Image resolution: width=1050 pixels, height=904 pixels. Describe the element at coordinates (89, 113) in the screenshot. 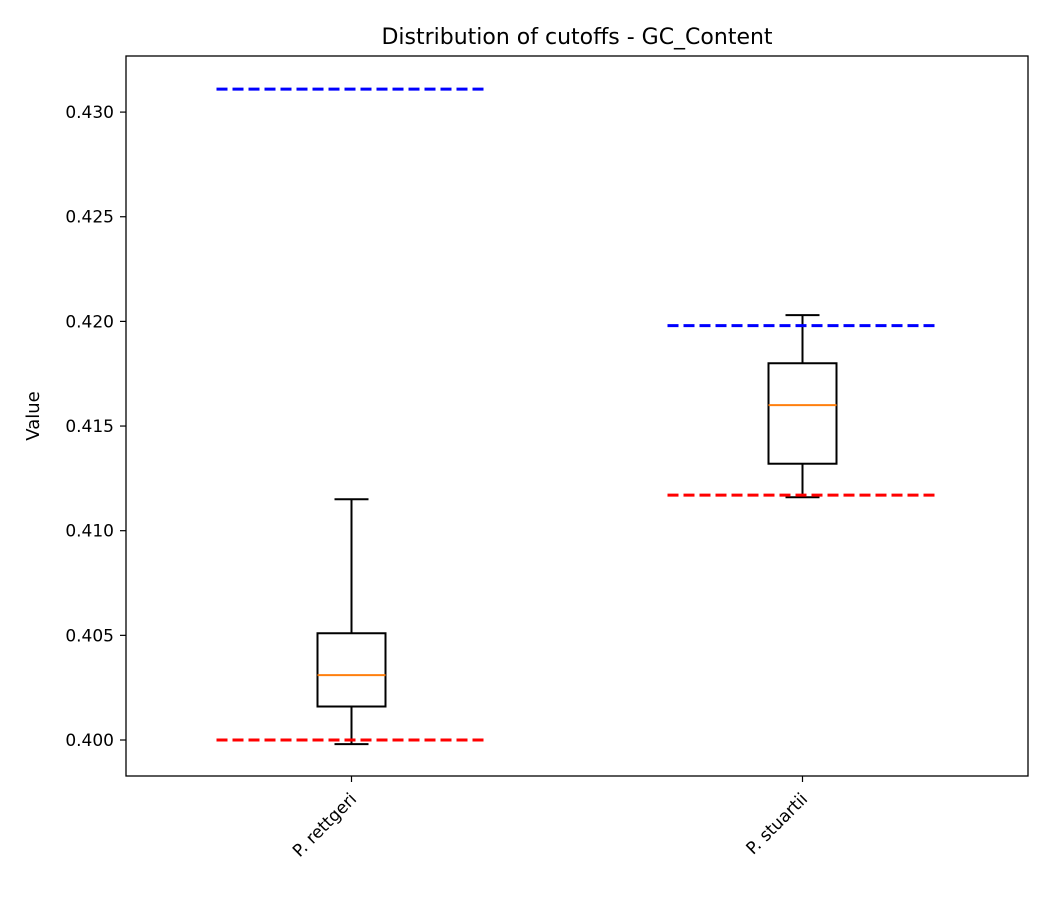

I see `y-tick-label: 0.430` at that location.